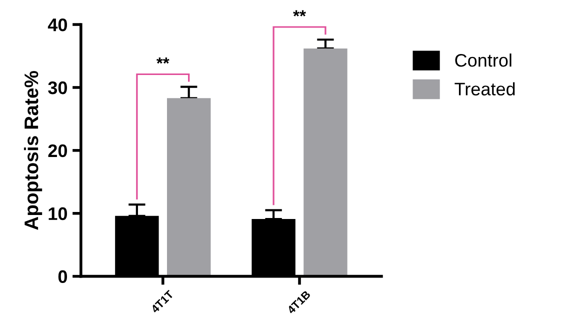 Image resolution: width=578 pixels, height=327 pixels. What do you see at coordinates (57, 213) in the screenshot?
I see `y-tick-label: 10` at bounding box center [57, 213].